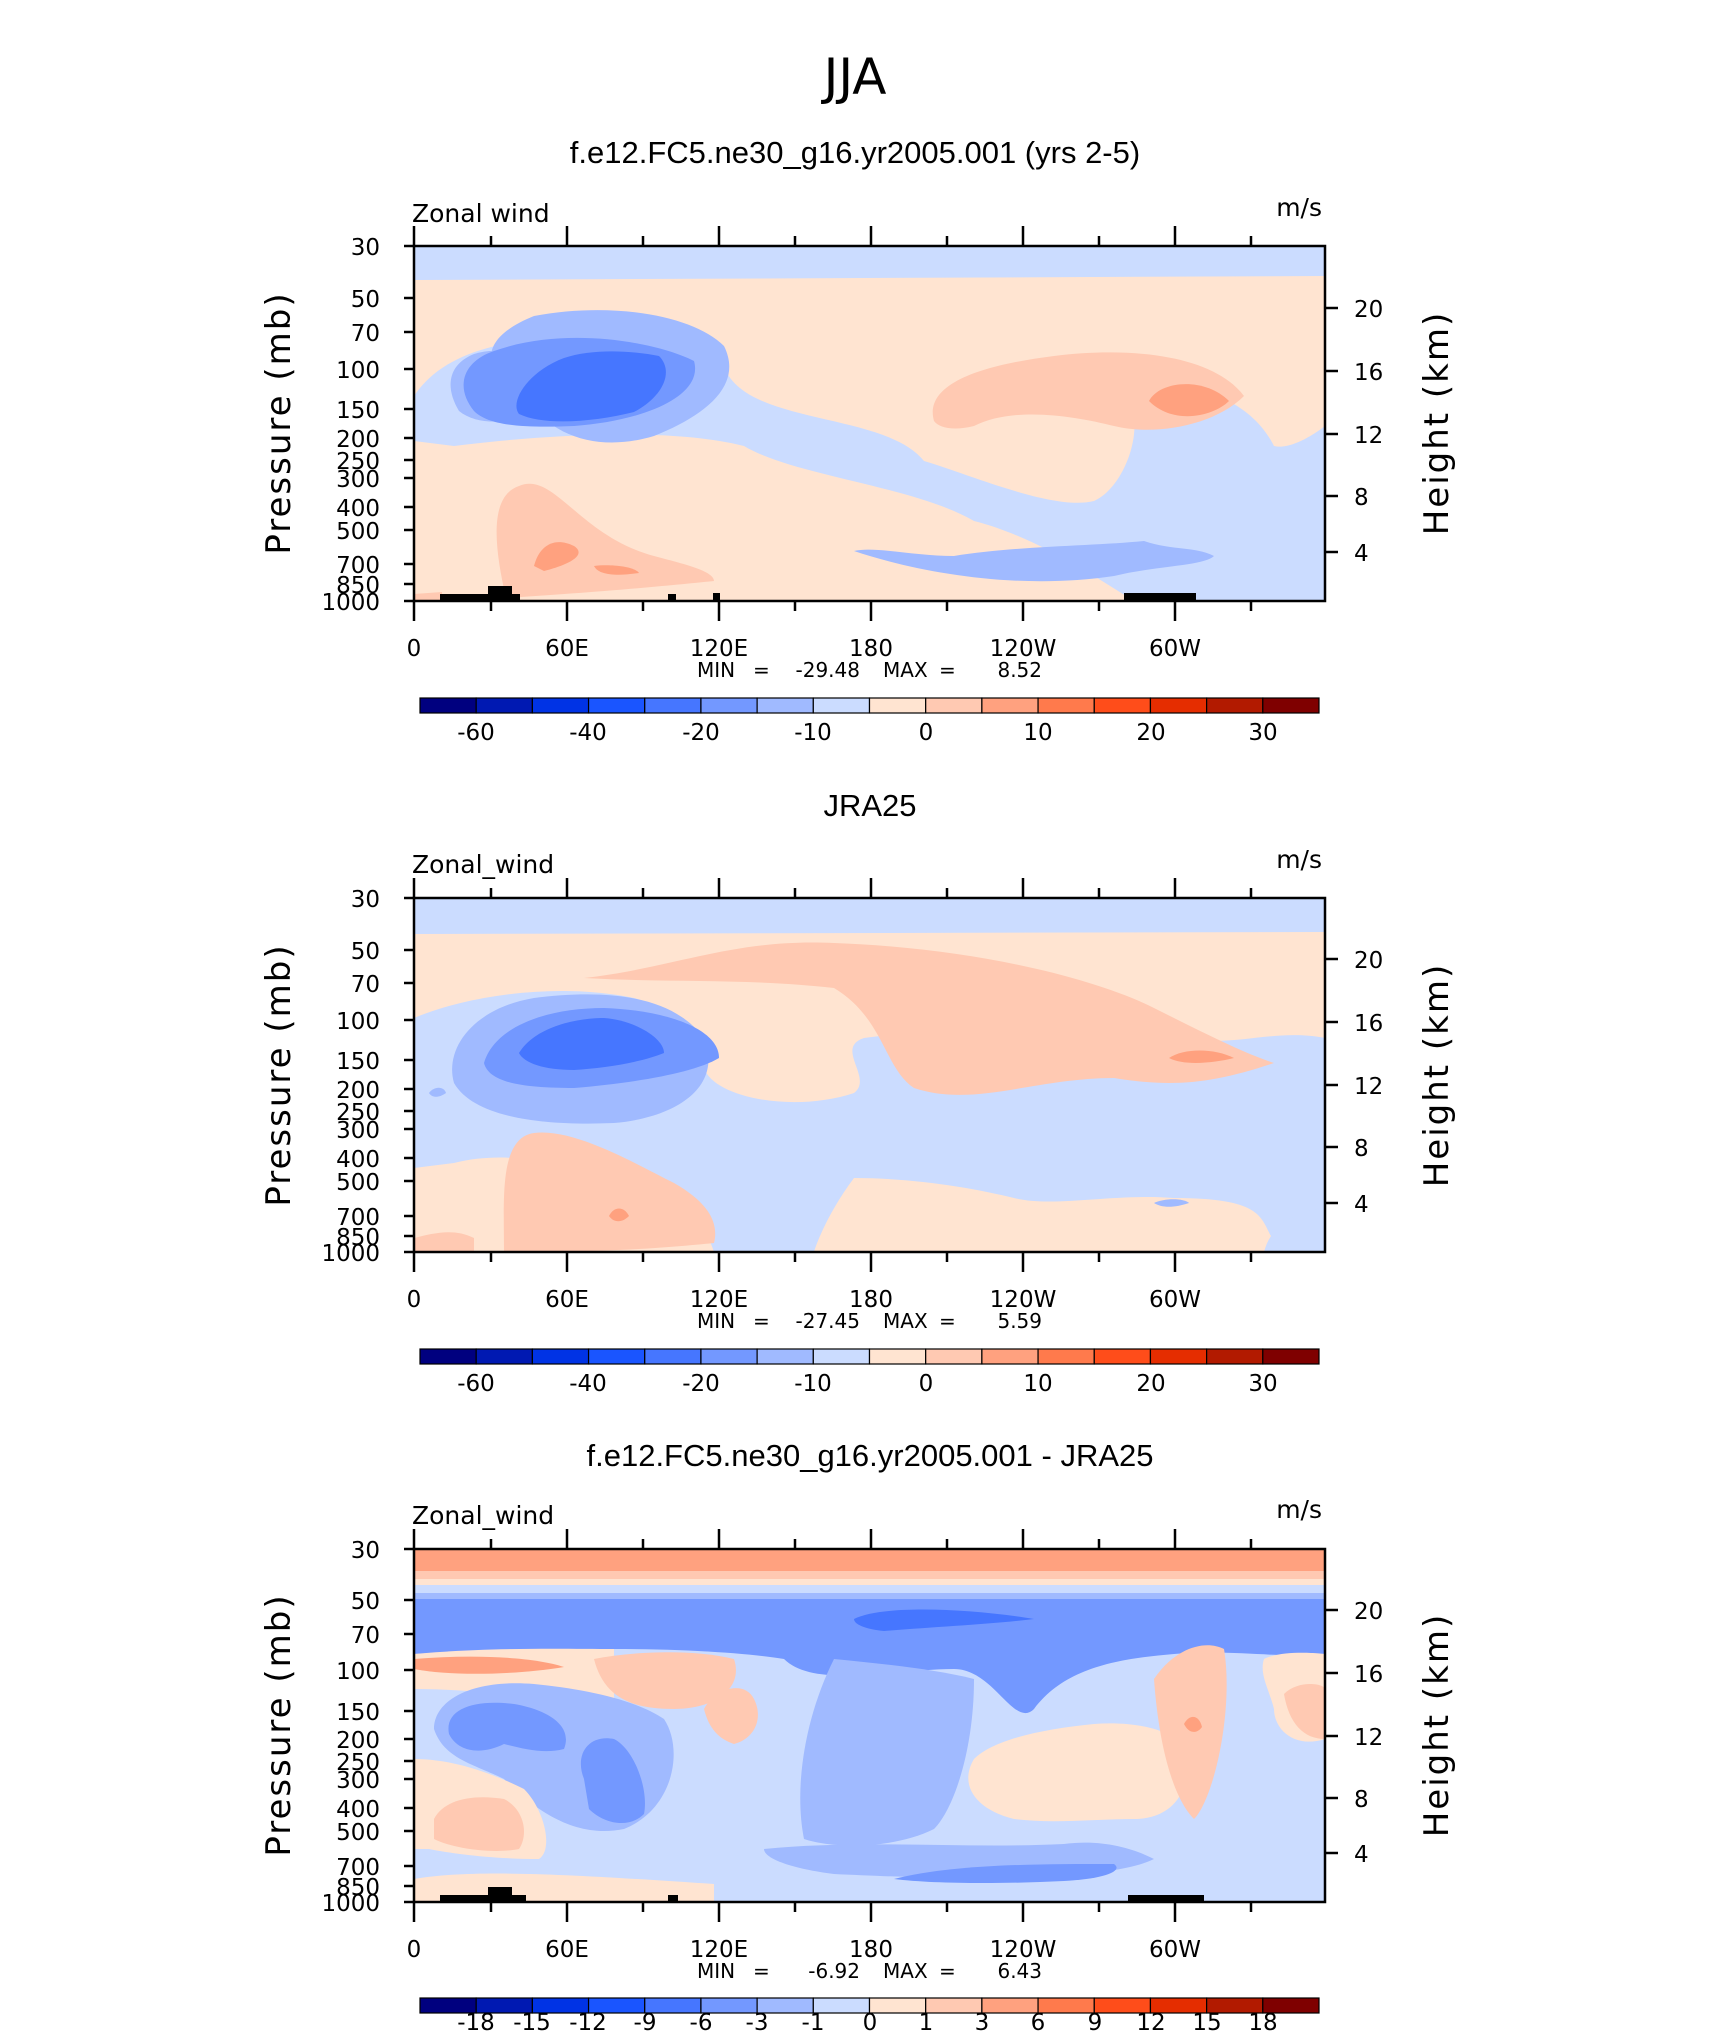  I want to click on panel-2-ytick: 30, so click(365, 900).